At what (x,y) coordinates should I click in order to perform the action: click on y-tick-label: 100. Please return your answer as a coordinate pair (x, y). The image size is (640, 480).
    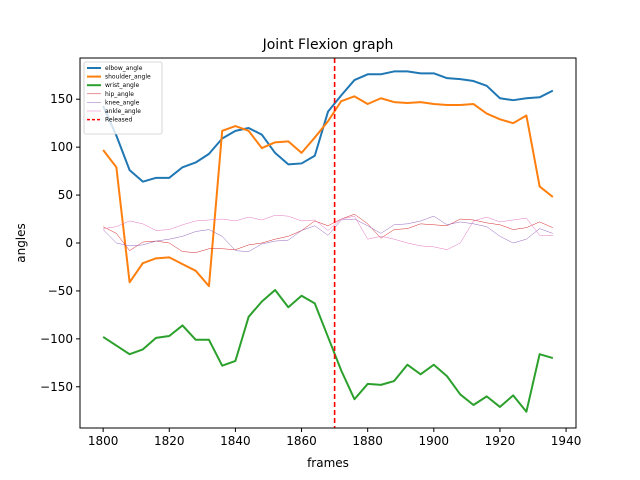
    Looking at the image, I should click on (61, 147).